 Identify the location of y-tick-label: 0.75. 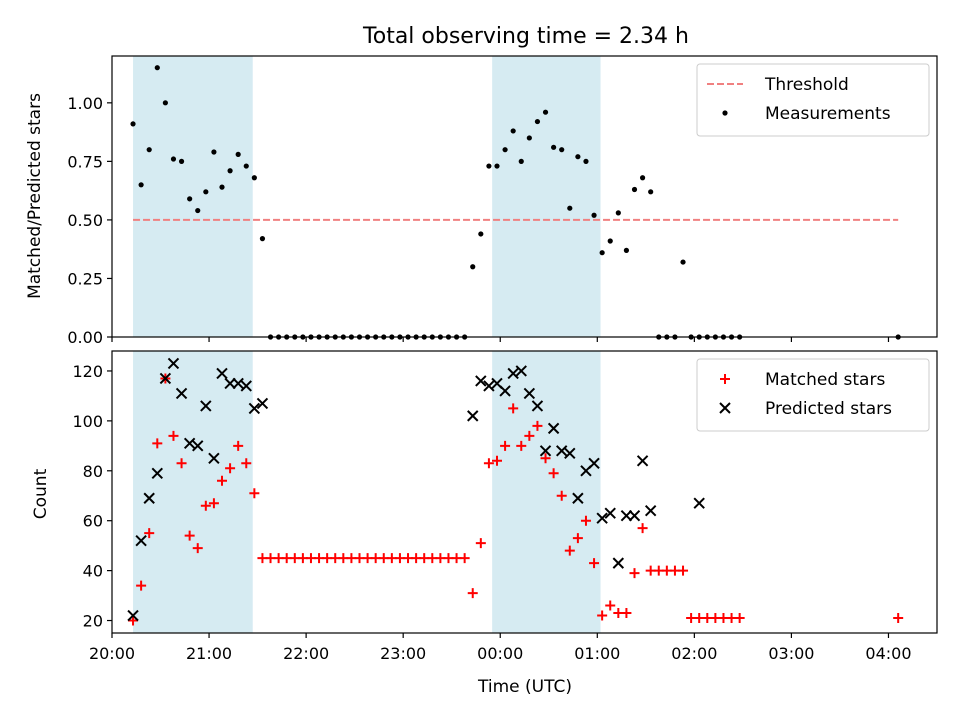
(85, 161).